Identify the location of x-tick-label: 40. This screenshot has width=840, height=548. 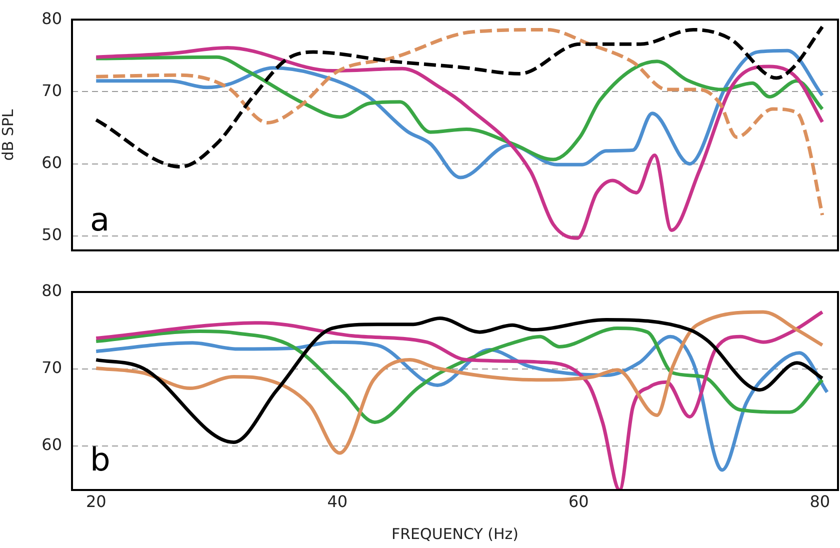
(337, 501).